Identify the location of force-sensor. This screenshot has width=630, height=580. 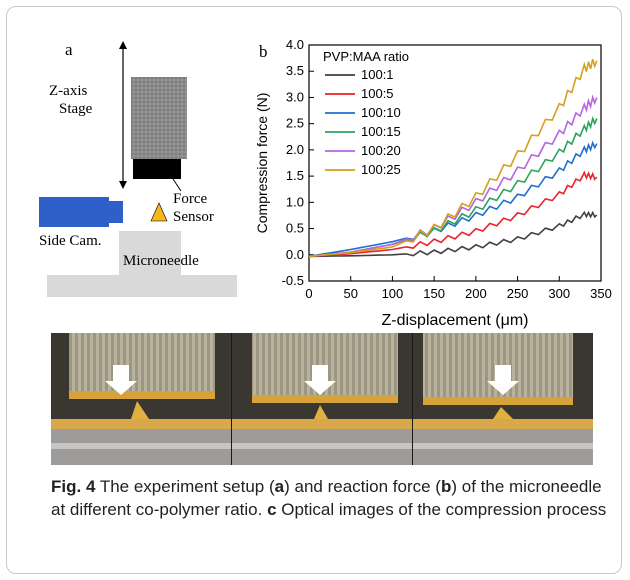
(157, 169).